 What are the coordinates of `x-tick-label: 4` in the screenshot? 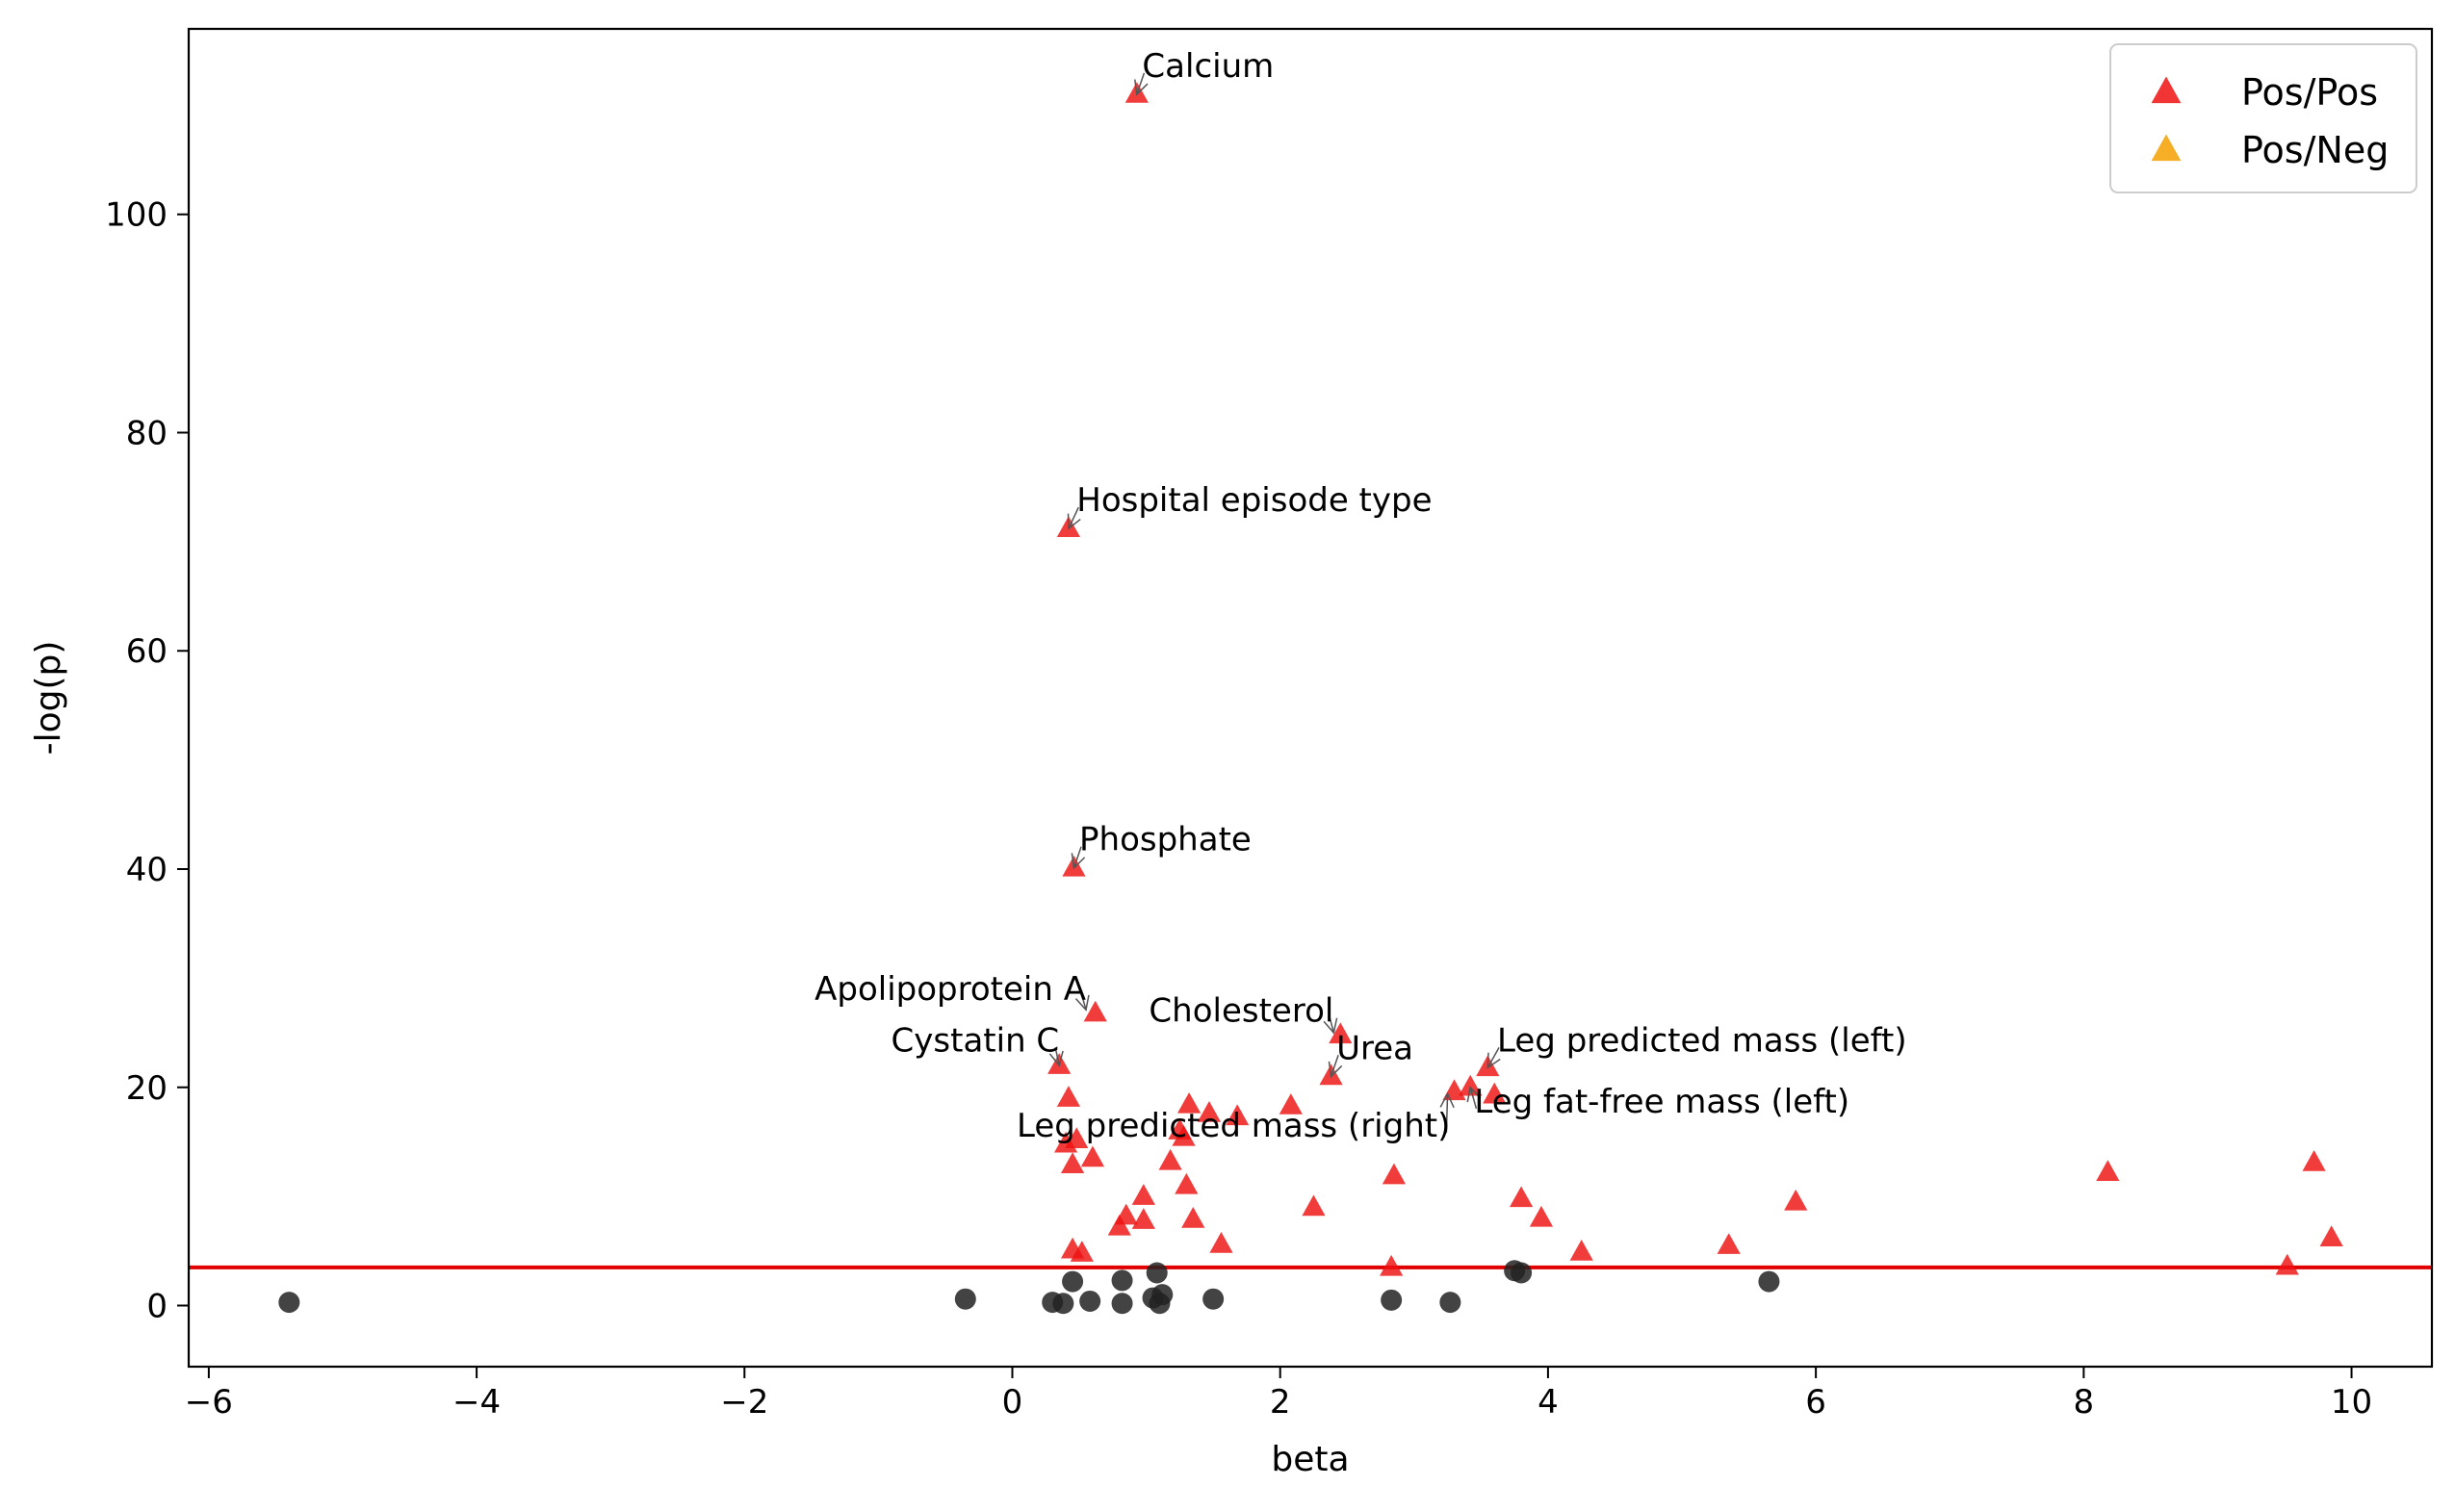 It's located at (1549, 1402).